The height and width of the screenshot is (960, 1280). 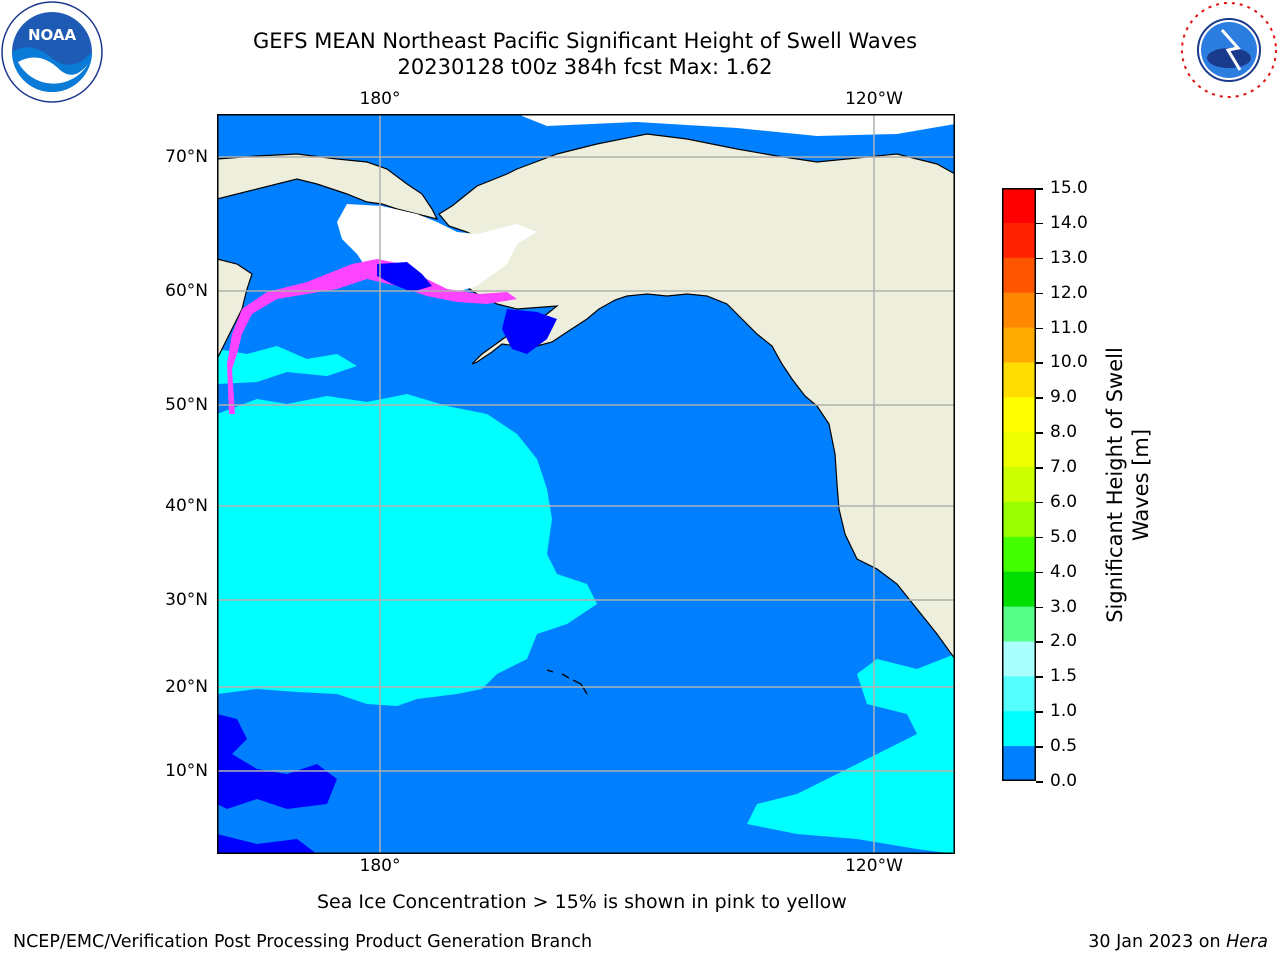 What do you see at coordinates (186, 157) in the screenshot?
I see `lat-label-70n: 70°N` at bounding box center [186, 157].